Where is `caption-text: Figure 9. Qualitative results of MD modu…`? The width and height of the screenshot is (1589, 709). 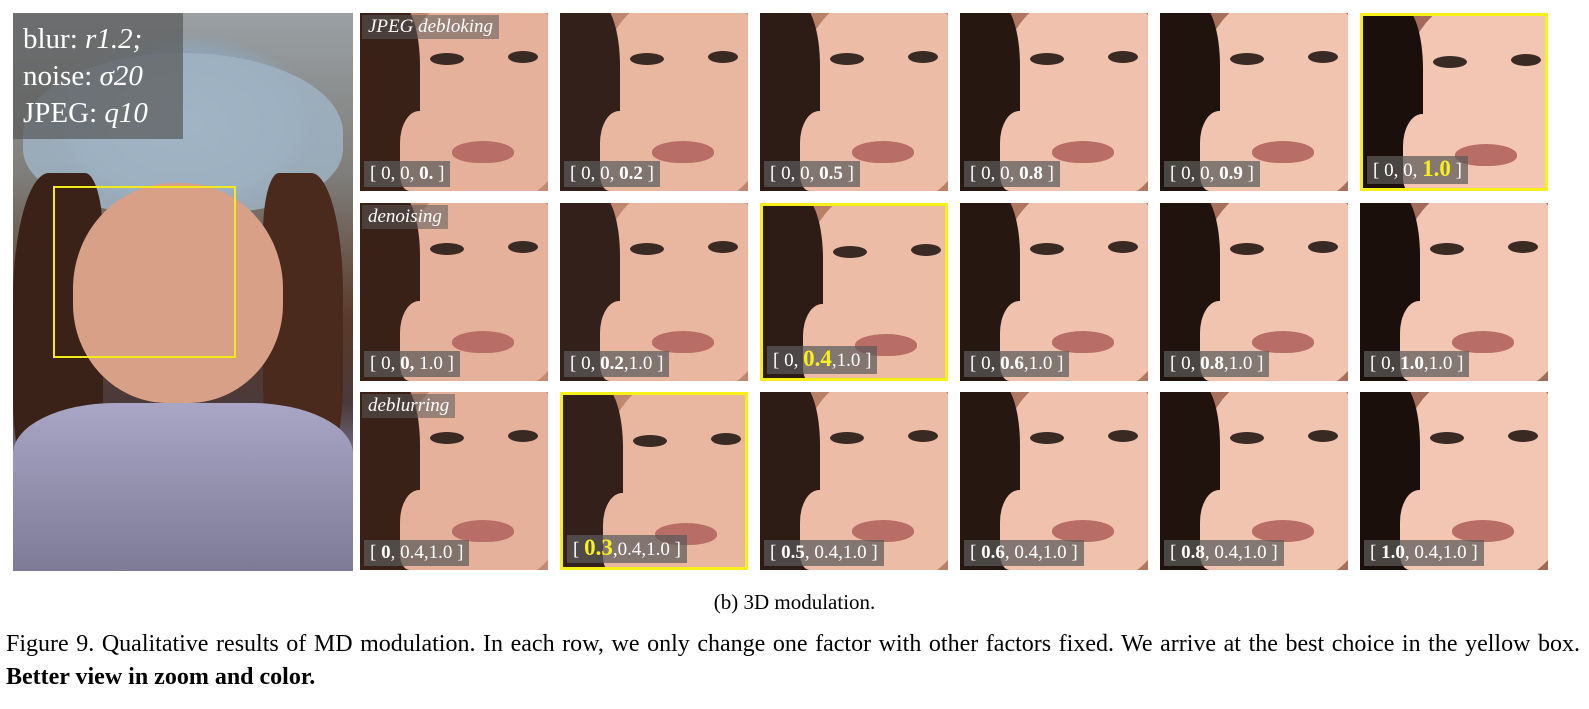 caption-text: Figure 9. Qualitative results of MD modu… is located at coordinates (793, 644).